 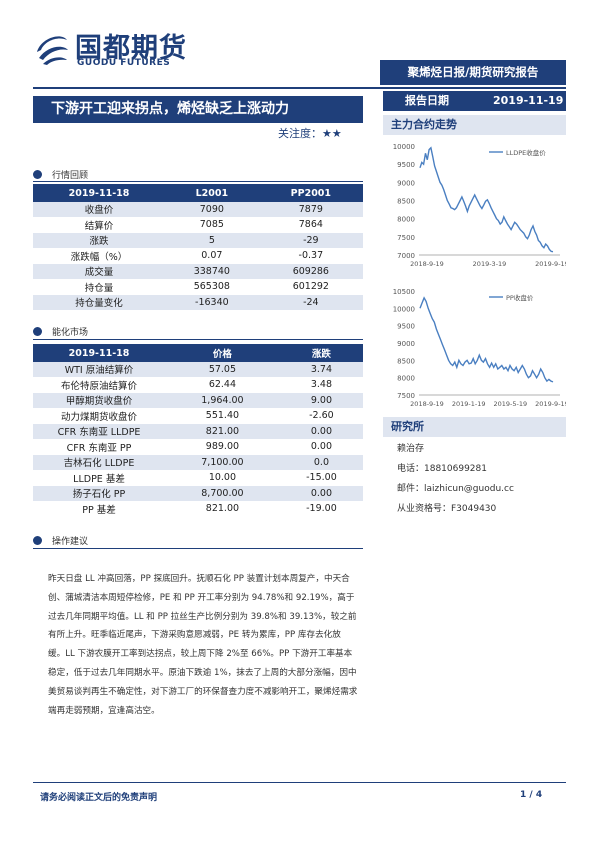 What do you see at coordinates (222, 462) in the screenshot?
I see `cell-value: 7,100.00` at bounding box center [222, 462].